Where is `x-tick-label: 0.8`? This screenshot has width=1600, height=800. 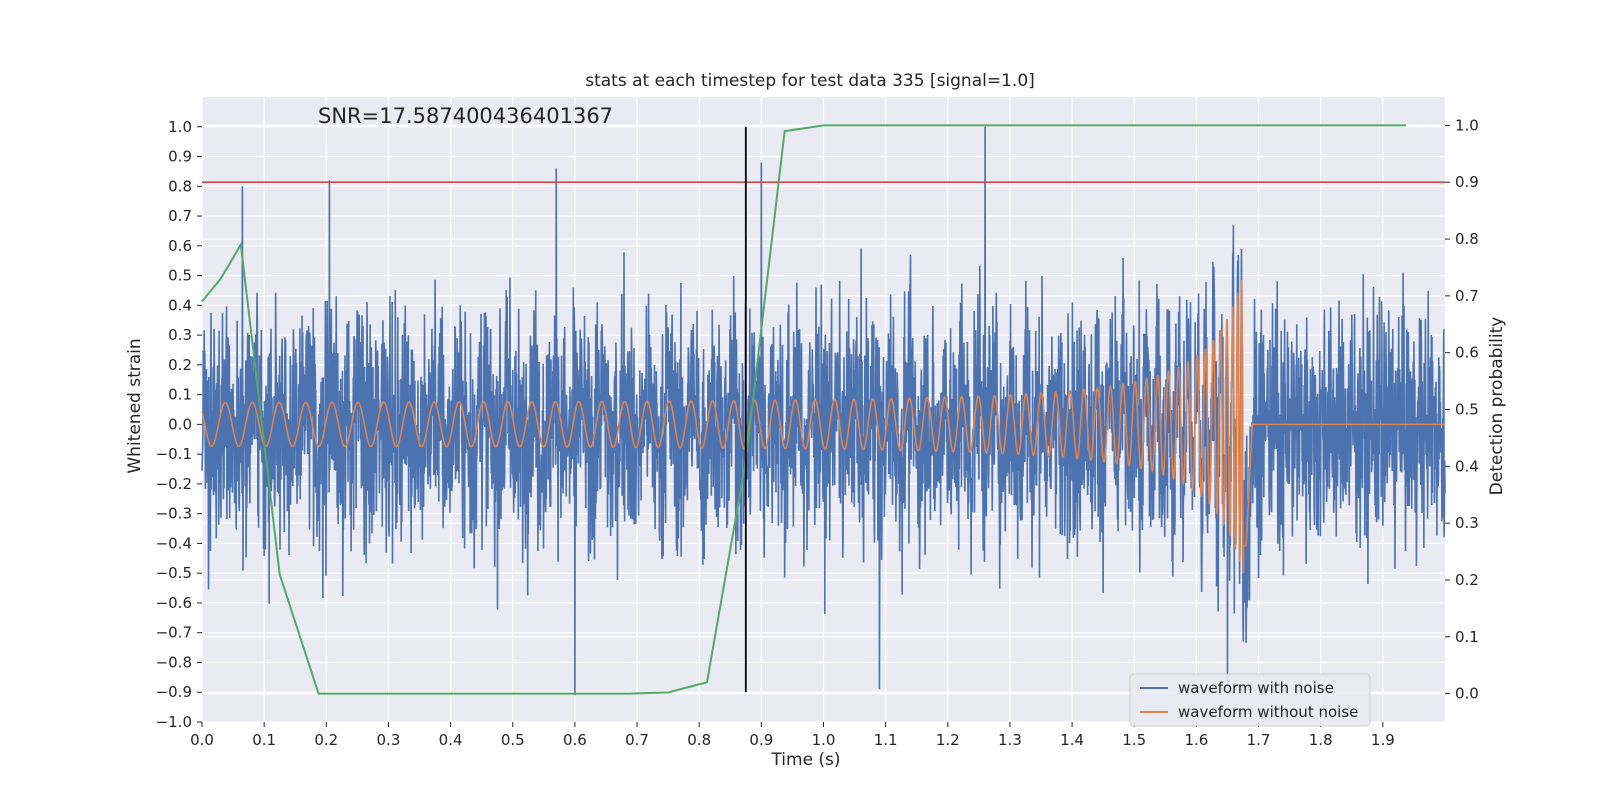 x-tick-label: 0.8 is located at coordinates (699, 740).